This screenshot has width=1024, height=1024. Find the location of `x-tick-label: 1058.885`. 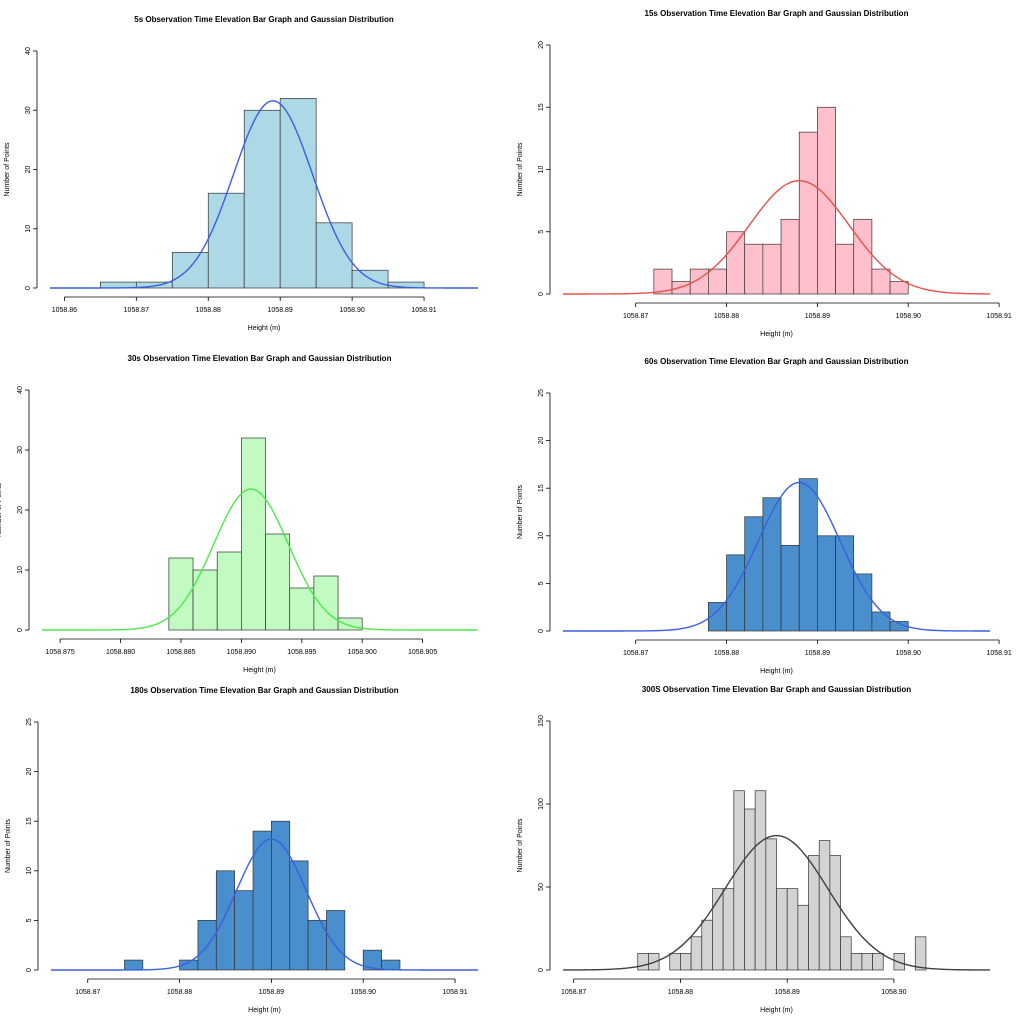

x-tick-label: 1058.885 is located at coordinates (180, 652).